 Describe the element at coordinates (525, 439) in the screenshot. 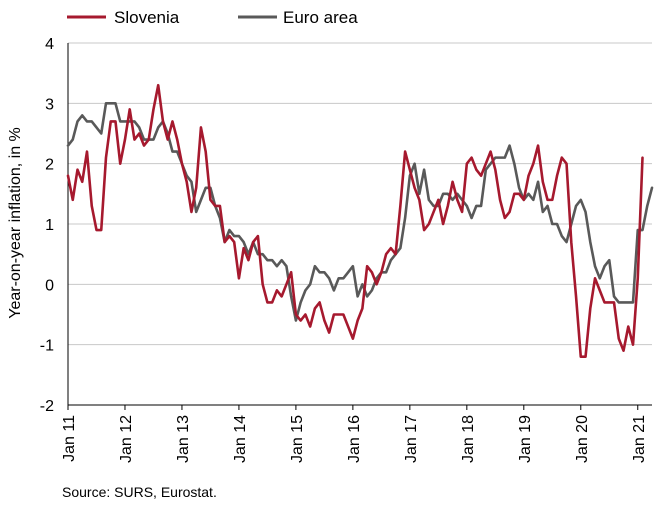

I see `x-tick-label: Jan 19` at that location.